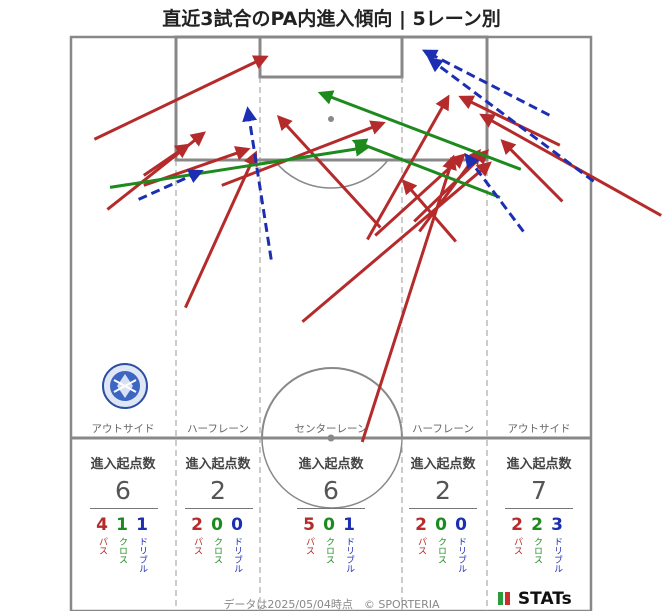 This screenshot has height=612, width=663. I want to click on lane-4-dribble-count: 3 ドリブル, so click(557, 544).